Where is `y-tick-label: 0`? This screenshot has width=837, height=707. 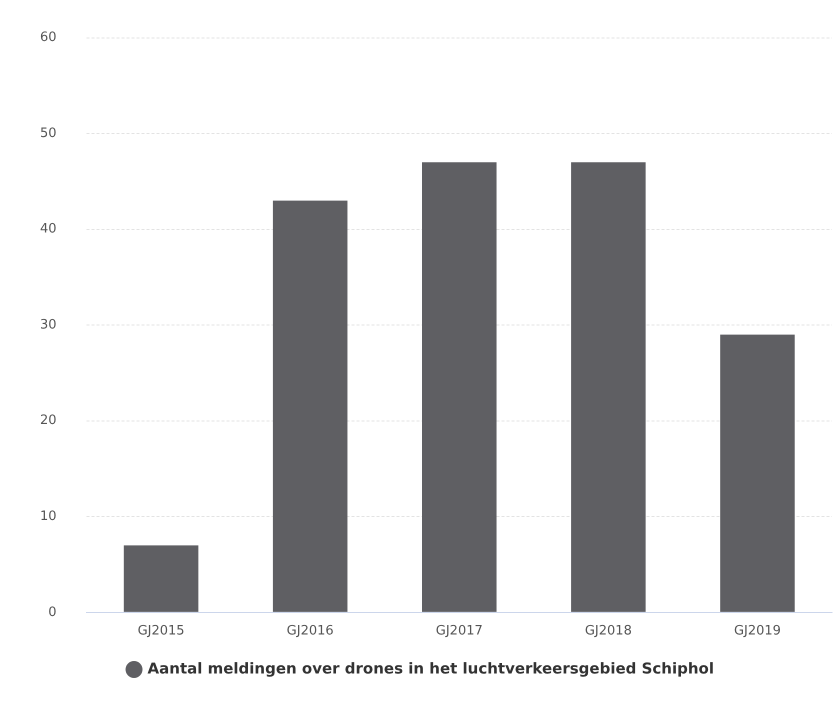
y-tick-label: 0 is located at coordinates (52, 612).